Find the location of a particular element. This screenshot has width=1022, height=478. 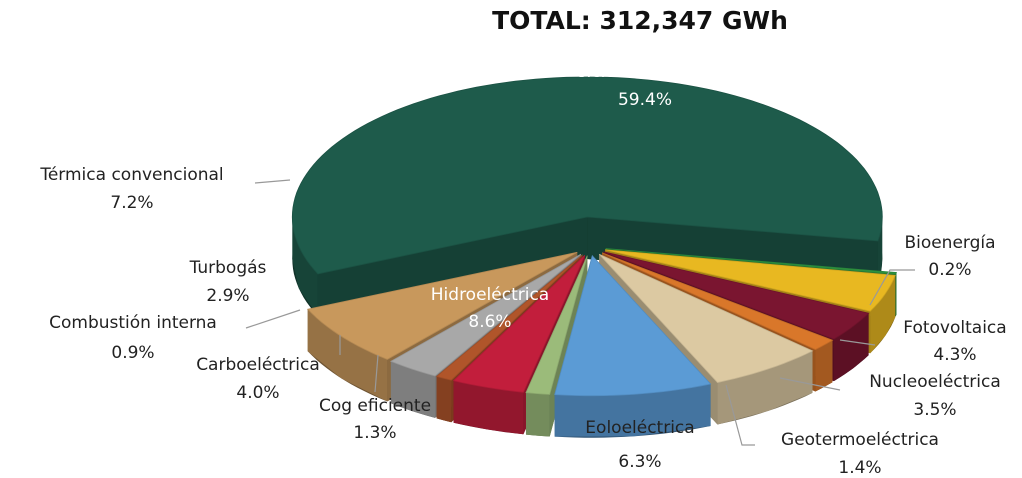

chart-title: TOTAL: 312,347 GWh is located at coordinates (640, 20).